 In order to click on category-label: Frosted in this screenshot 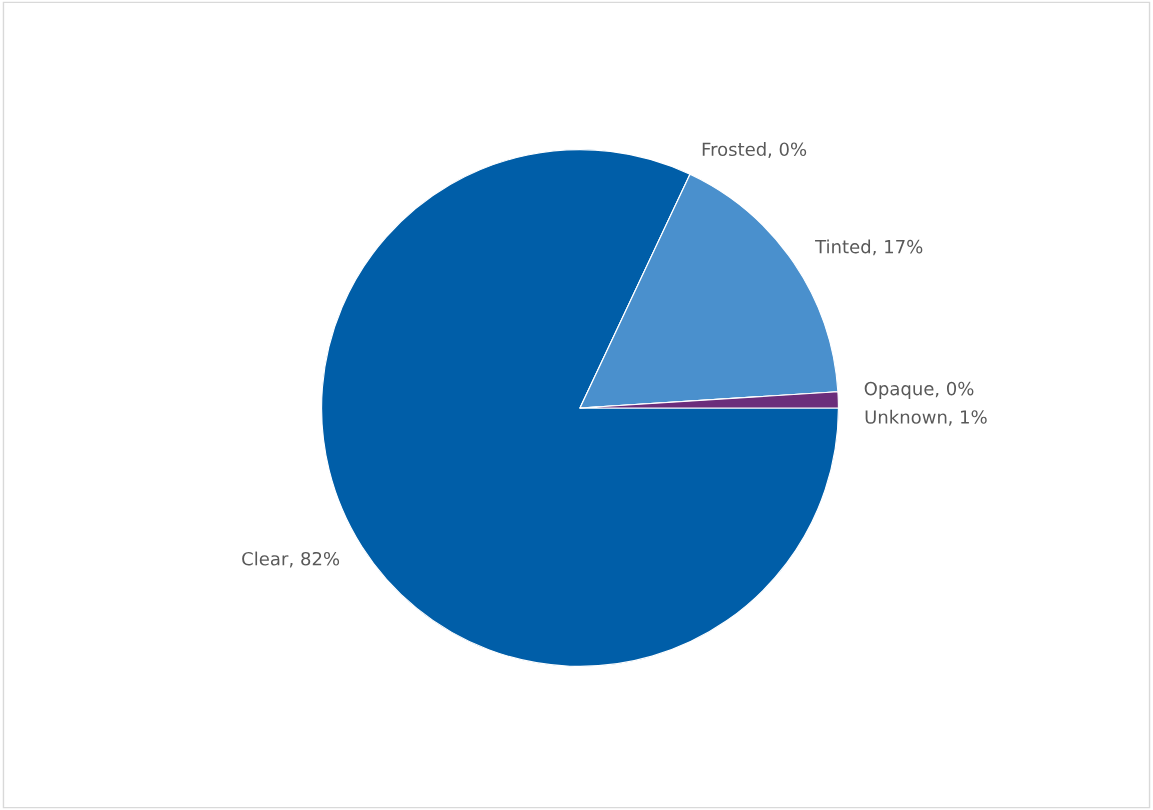, I will do `click(734, 149)`.